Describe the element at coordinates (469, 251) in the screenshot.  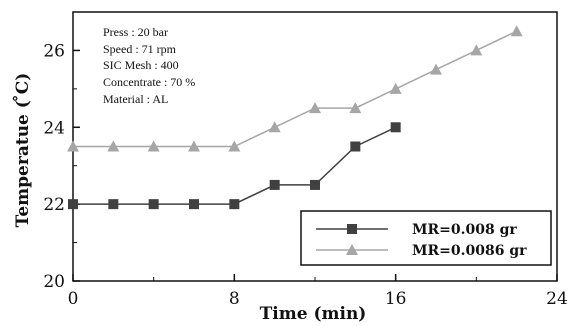
I see `legend-label-mr0086: MR=0.0086 gr` at that location.